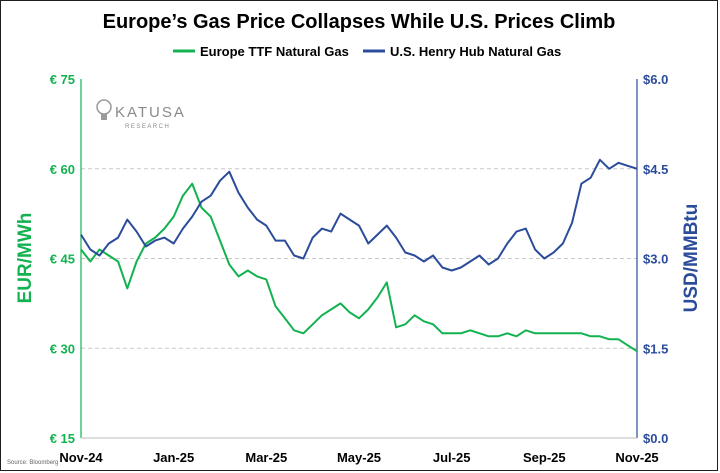  Describe the element at coordinates (266, 457) in the screenshot. I see `x-tick-label: Mar-25` at that location.